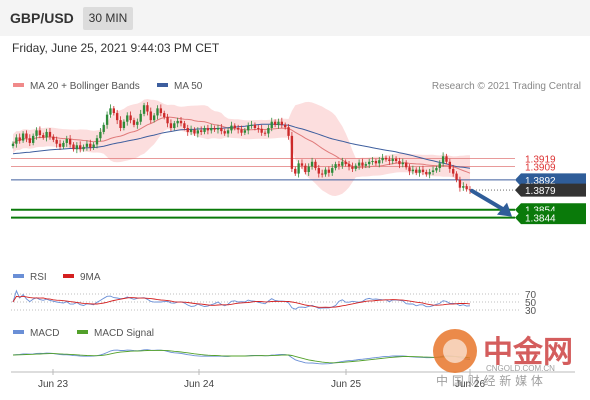  What do you see at coordinates (18, 85) in the screenshot?
I see `legend-swatch-ma20` at bounding box center [18, 85].